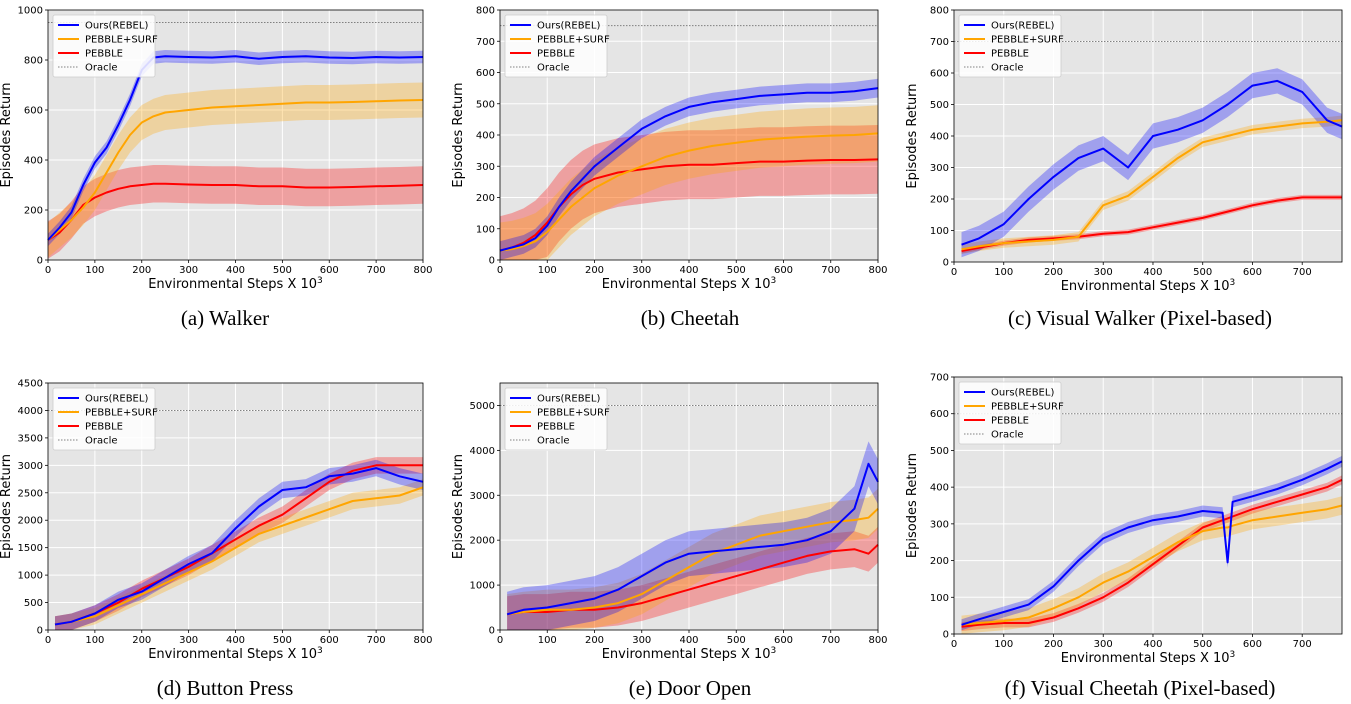 Image resolution: width=1351 pixels, height=704 pixels. Describe the element at coordinates (485, 11) in the screenshot. I see `y-tick-label: 800` at that location.